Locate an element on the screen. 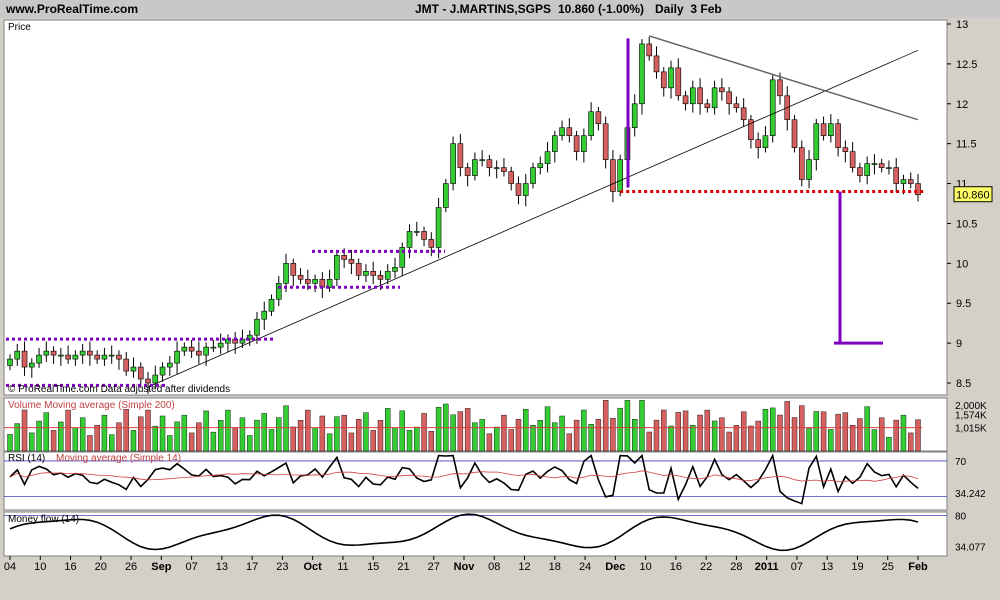 The image size is (1000, 600). price-tick-label: 8.5 is located at coordinates (963, 384).